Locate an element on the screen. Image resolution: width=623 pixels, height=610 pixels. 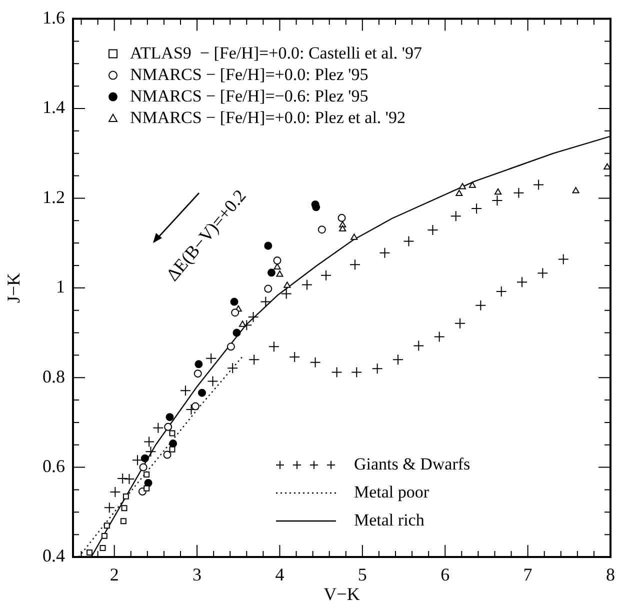
y-tick-label: 0.6 is located at coordinates (53, 466).